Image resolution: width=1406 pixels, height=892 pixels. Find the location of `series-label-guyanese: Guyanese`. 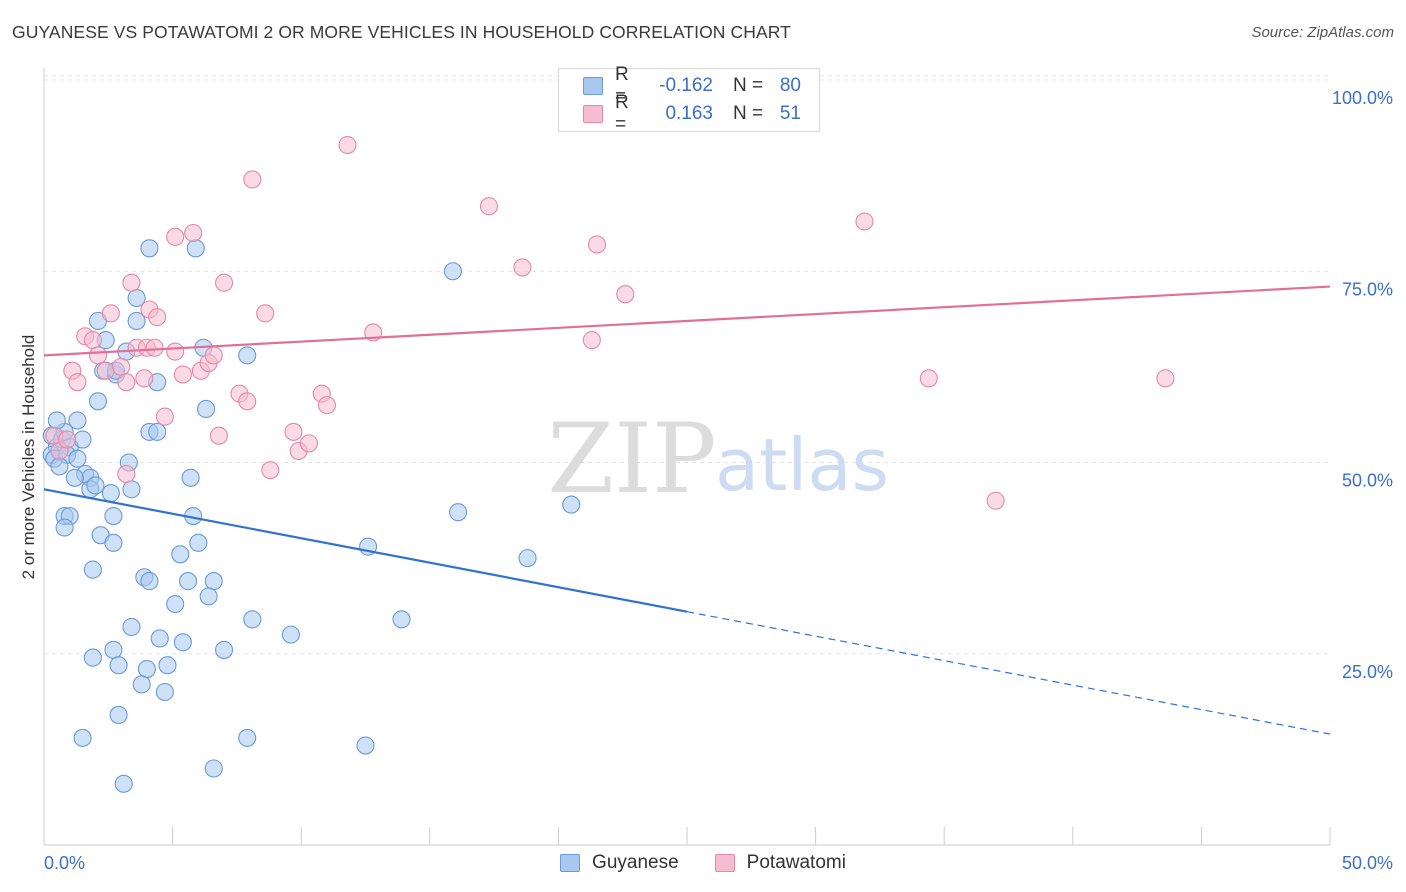

series-label-guyanese: Guyanese is located at coordinates (635, 862).